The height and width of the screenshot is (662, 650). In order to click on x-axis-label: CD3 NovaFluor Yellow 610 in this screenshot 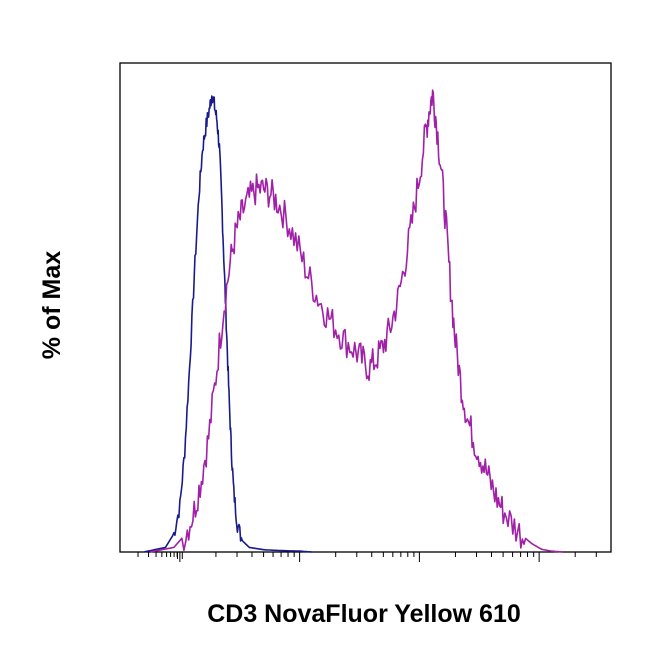, I will do `click(364, 614)`.